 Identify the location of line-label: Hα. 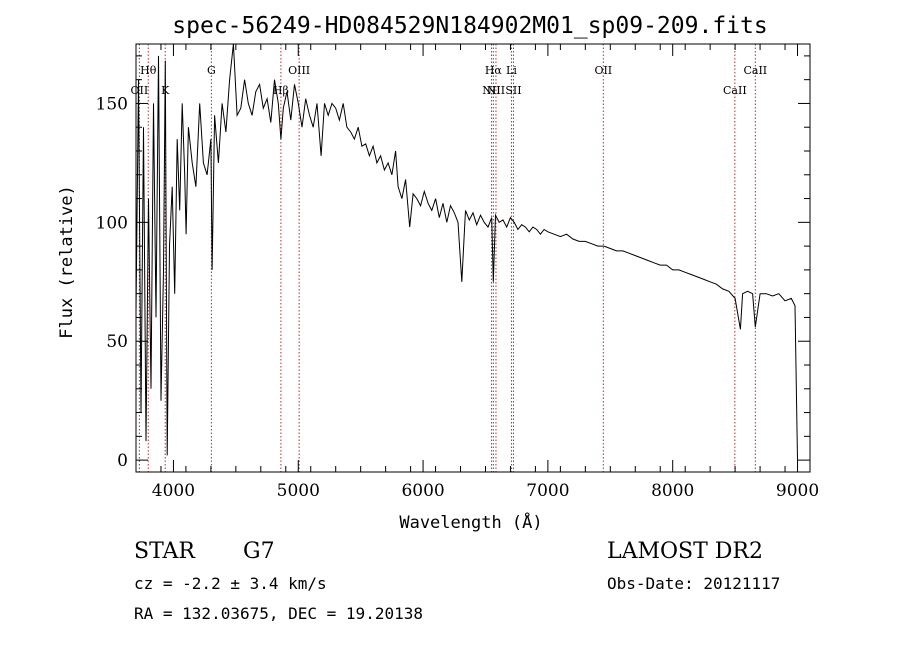
(494, 70).